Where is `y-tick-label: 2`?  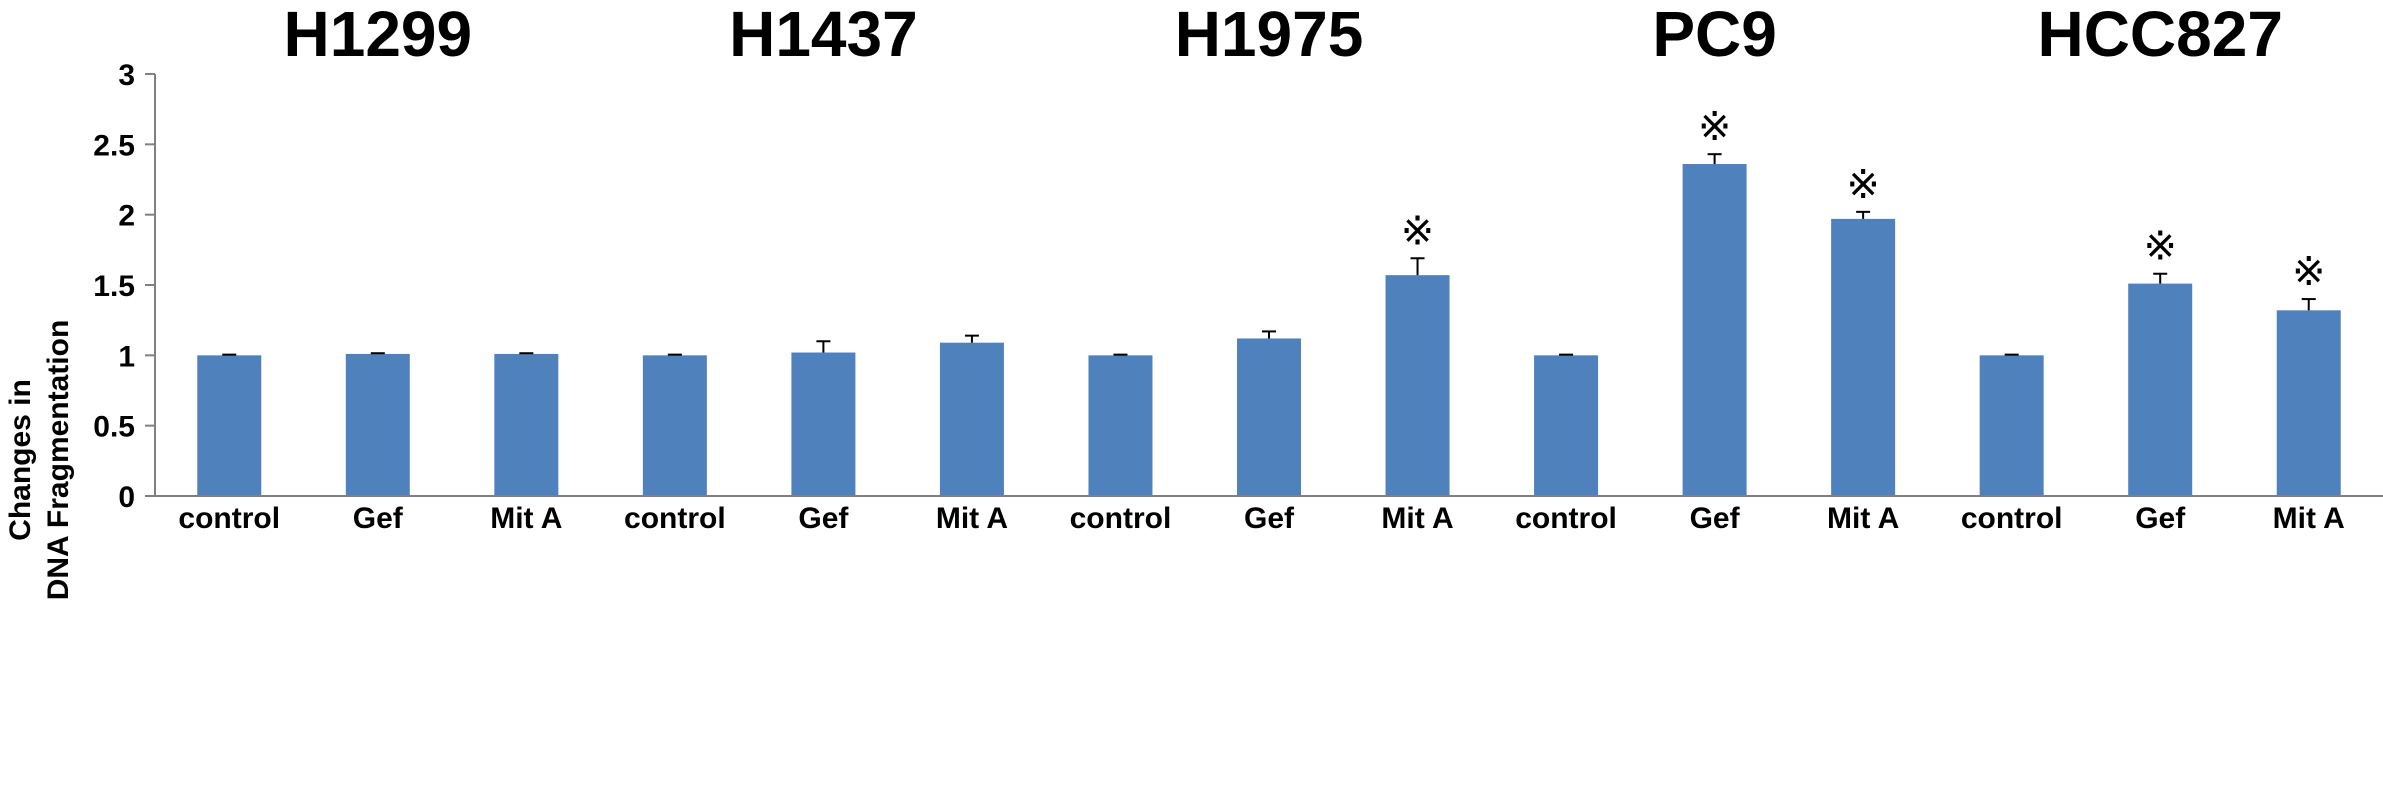
y-tick-label: 2 is located at coordinates (126, 216).